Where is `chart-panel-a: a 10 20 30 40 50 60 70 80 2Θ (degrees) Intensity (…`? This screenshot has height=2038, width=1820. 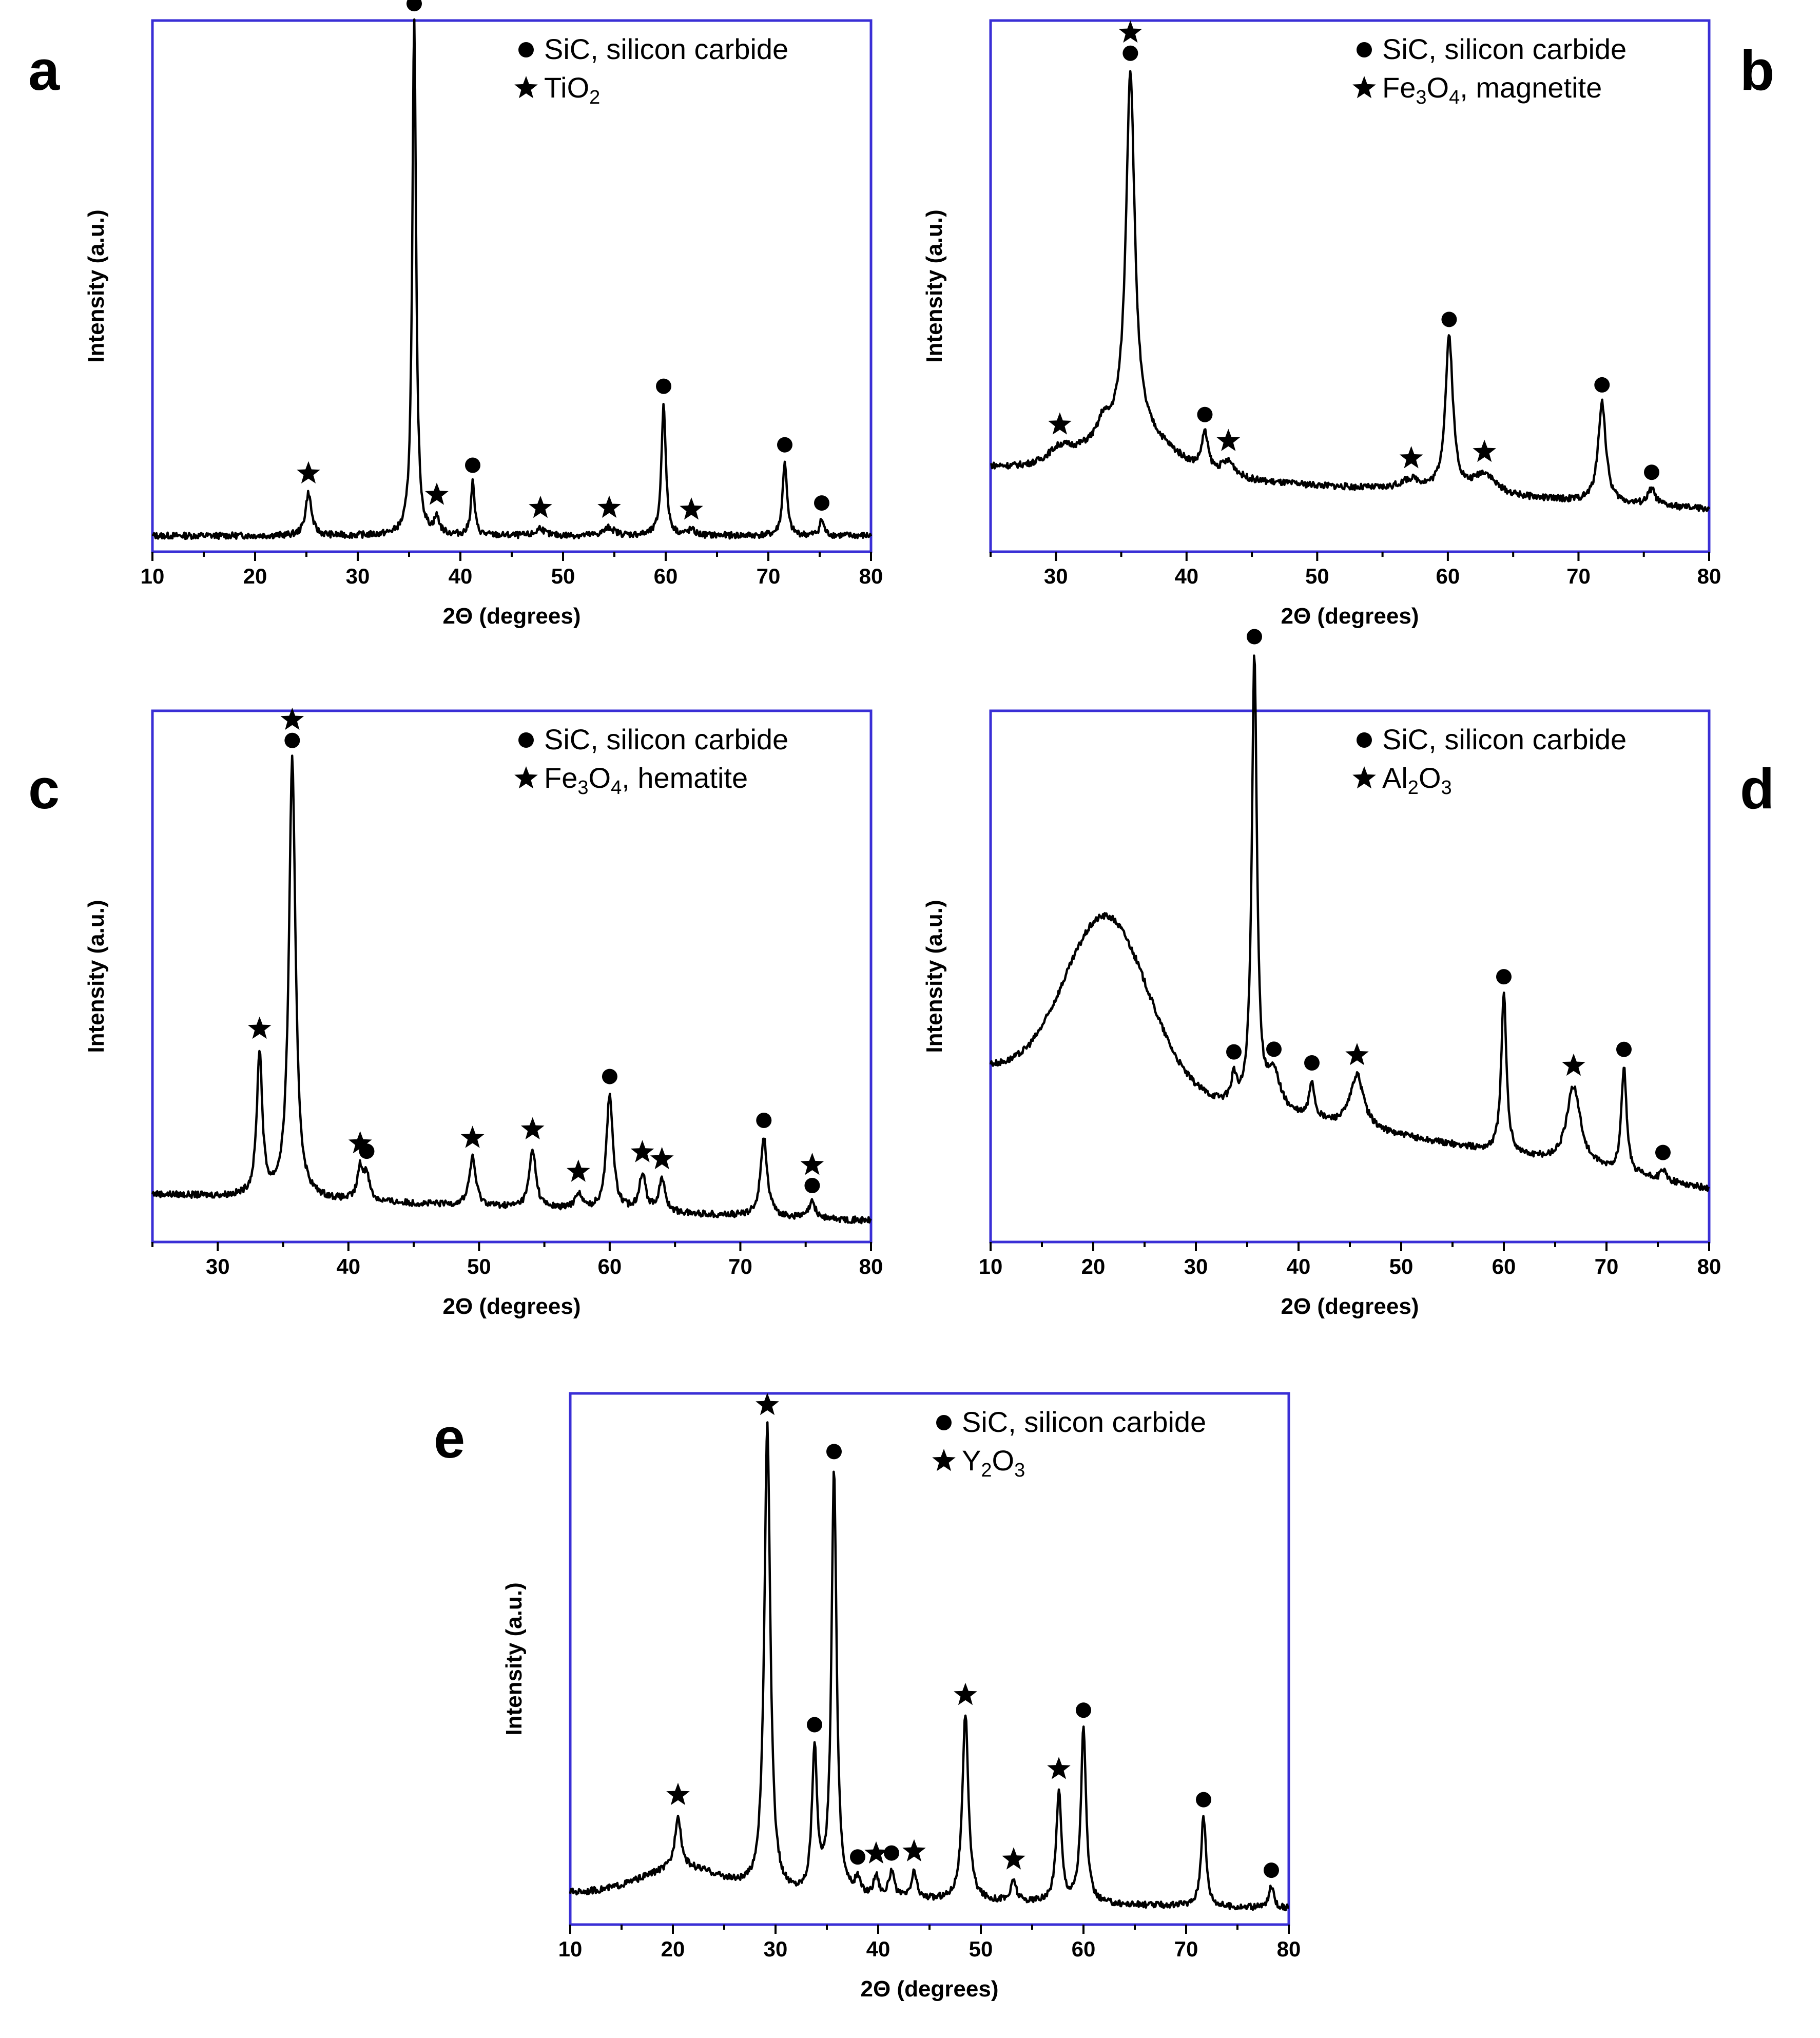
chart-panel-a: a 10 20 30 40 50 60 70 80 2Θ (degrees) Intensity (… is located at coordinates (456, 314).